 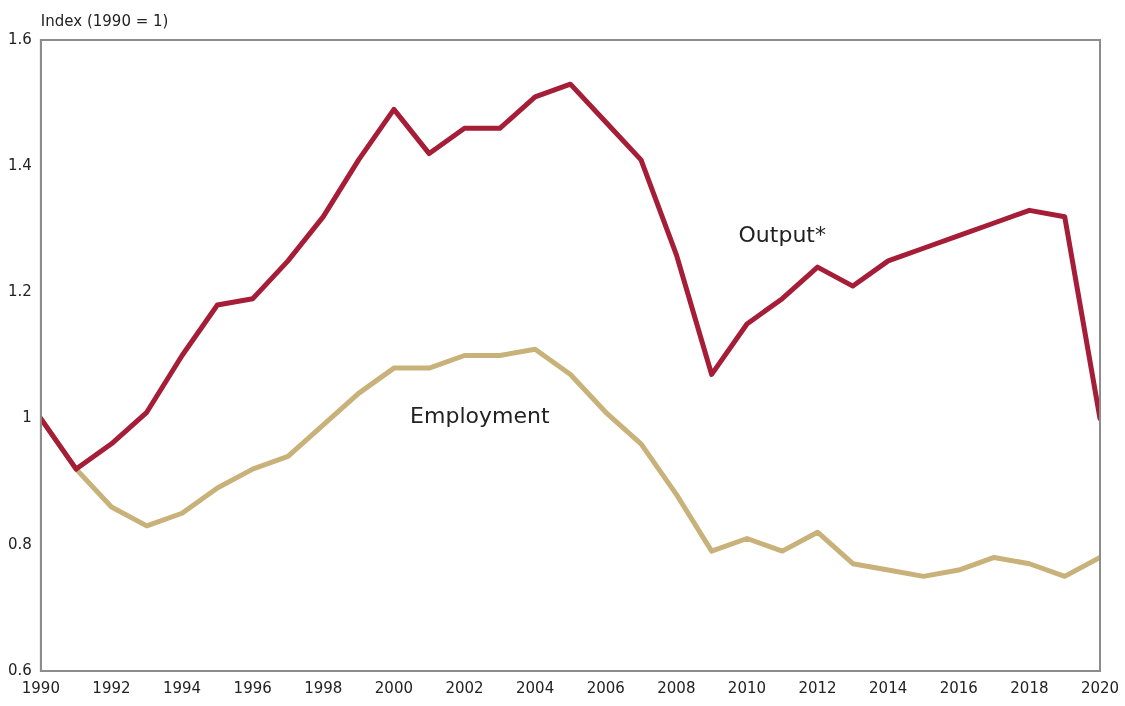 I want to click on x-tick-label: 2004, so click(x=535, y=687).